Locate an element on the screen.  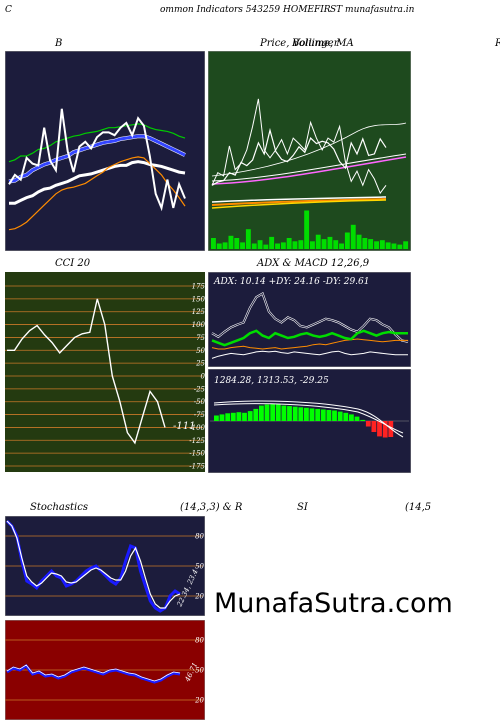
stochastics-tick-label: 20 is located at coordinates (199, 597).